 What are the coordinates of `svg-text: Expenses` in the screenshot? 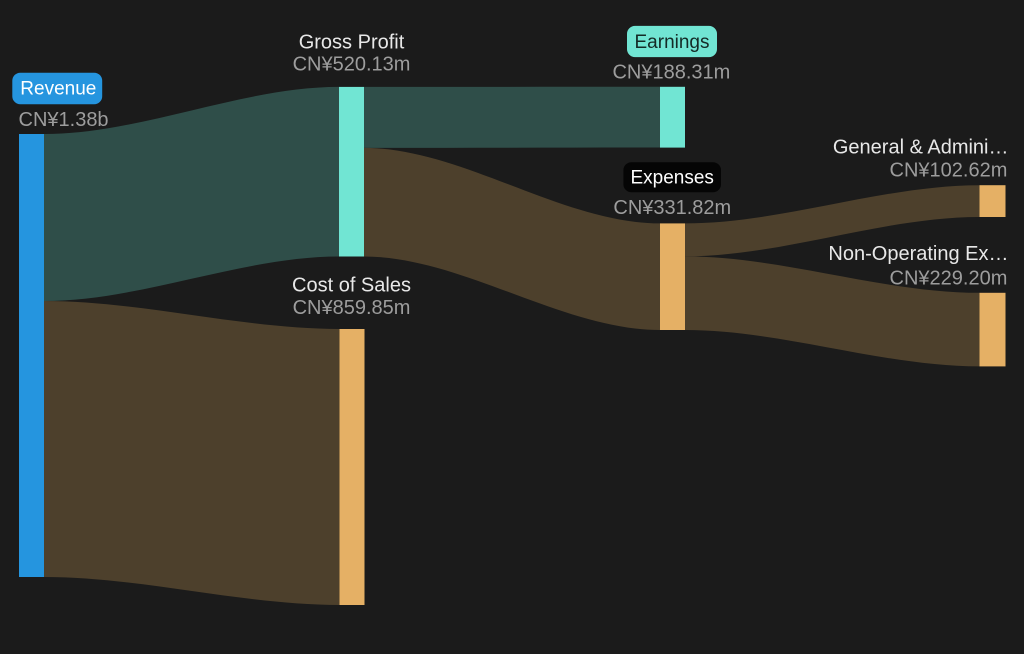 It's located at (671, 178).